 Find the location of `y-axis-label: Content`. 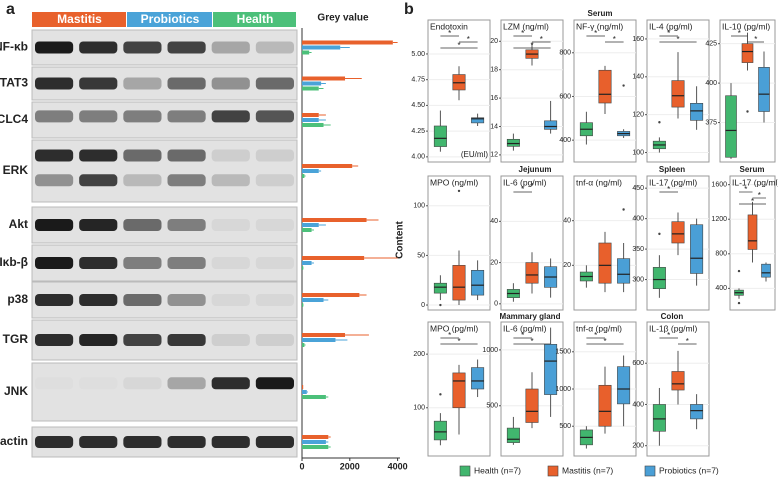

y-axis-label: Content is located at coordinates (400, 239).